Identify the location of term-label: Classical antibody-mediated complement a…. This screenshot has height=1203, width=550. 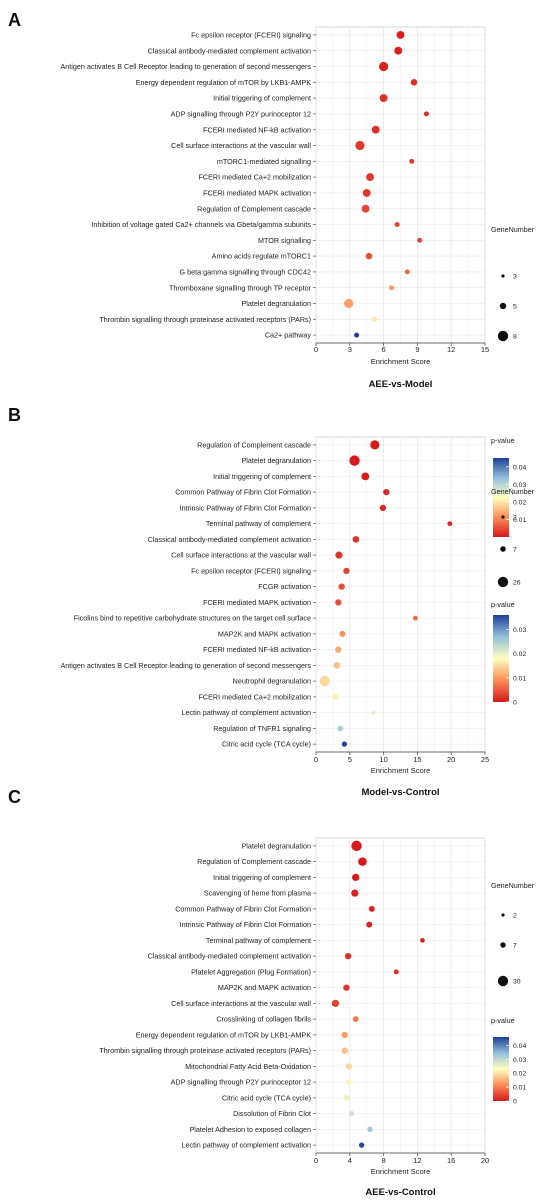
(229, 539).